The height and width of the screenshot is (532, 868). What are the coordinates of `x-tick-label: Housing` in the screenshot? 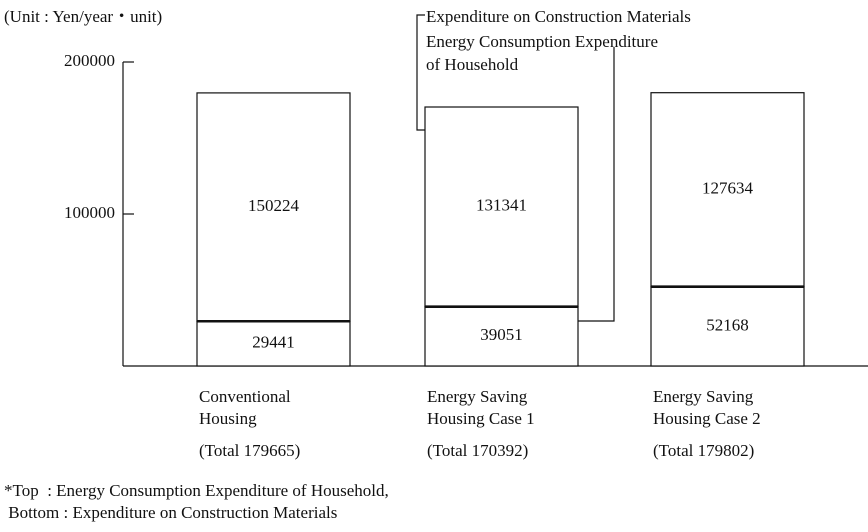 It's located at (228, 418).